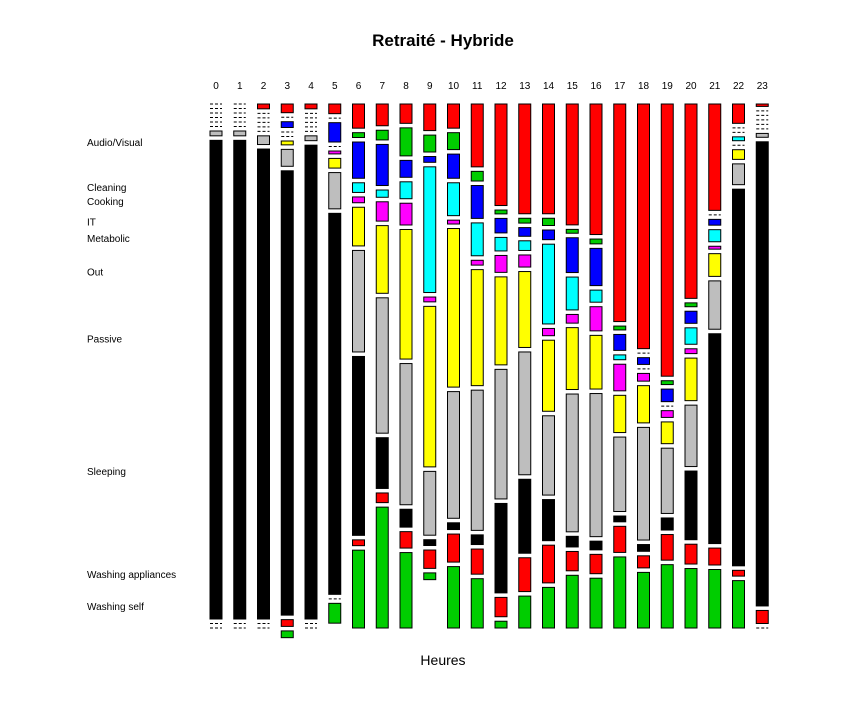 The height and width of the screenshot is (728, 848). Describe the element at coordinates (240, 86) in the screenshot. I see `hour-label: 1` at that location.